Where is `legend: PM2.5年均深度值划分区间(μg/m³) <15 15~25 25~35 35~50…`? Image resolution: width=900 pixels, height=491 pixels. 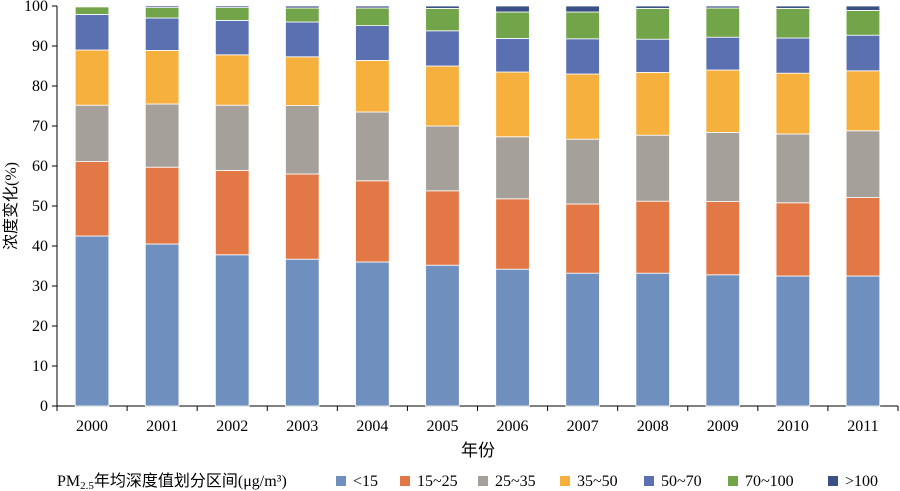
legend: PM2.5年均深度值划分区间(μg/m³) <15 15~25 25~35 35~50… is located at coordinates (467, 481).